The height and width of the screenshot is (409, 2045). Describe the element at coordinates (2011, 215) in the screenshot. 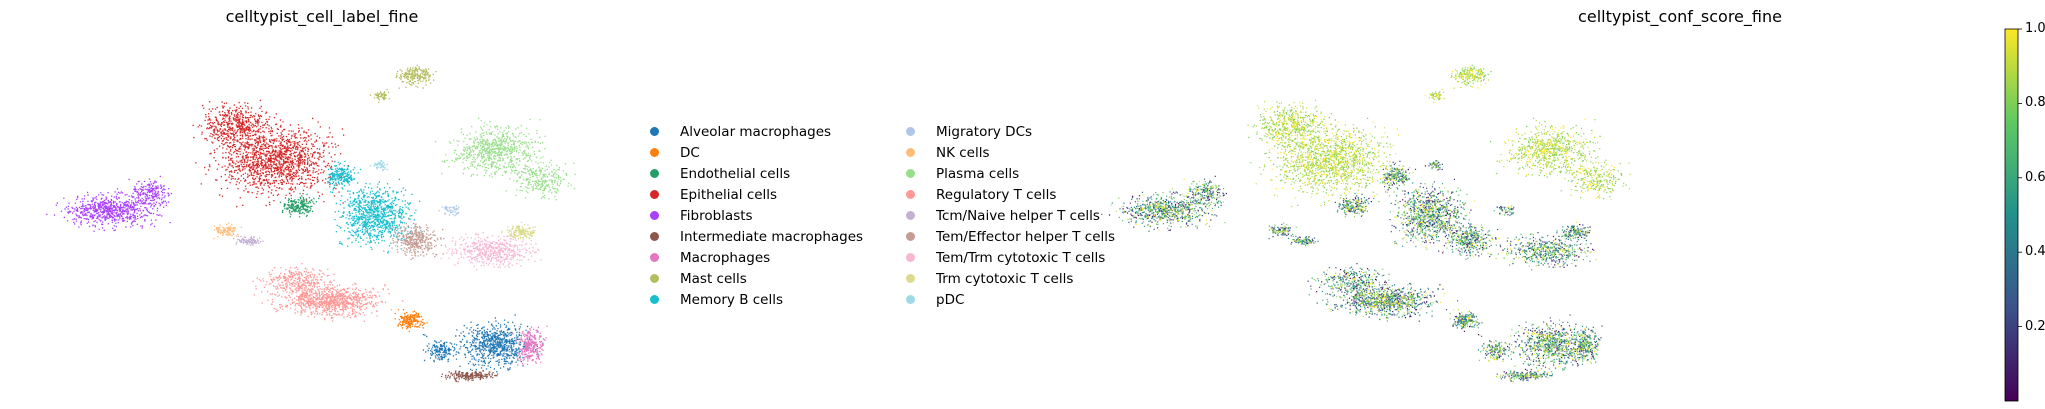

I see `colorbar` at that location.